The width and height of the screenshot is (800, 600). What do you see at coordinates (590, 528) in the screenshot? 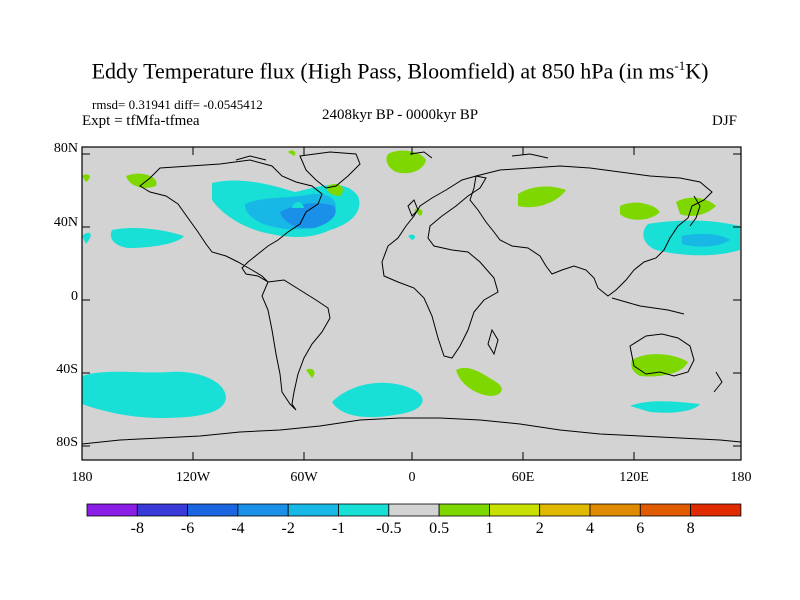
I see `colorbar-label-9: 4` at bounding box center [590, 528].